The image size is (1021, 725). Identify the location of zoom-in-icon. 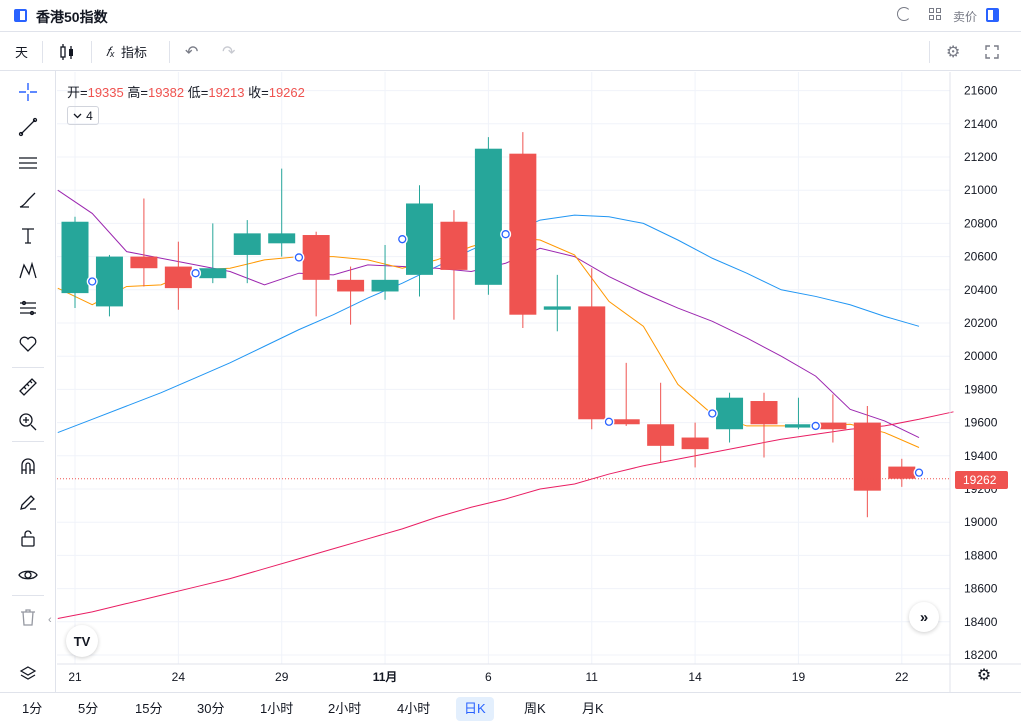
(28, 422).